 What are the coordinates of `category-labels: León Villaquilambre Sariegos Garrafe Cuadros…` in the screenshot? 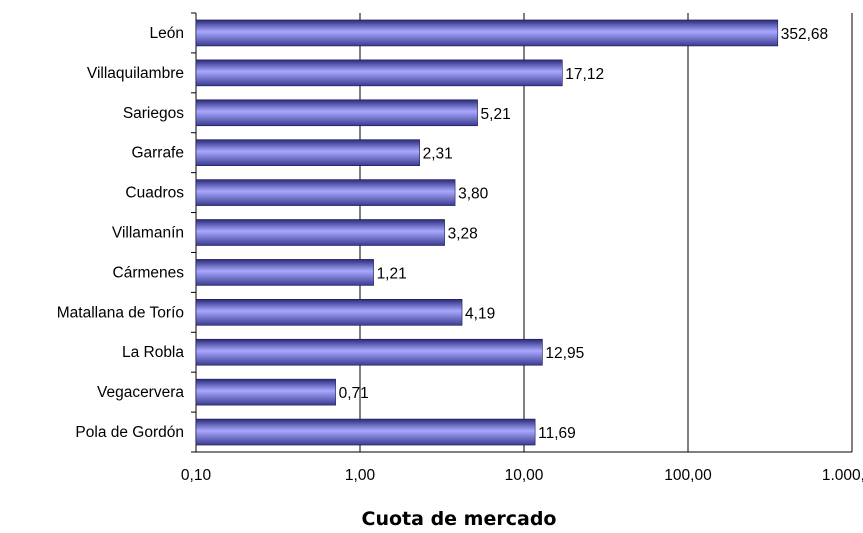 It's located at (121, 233).